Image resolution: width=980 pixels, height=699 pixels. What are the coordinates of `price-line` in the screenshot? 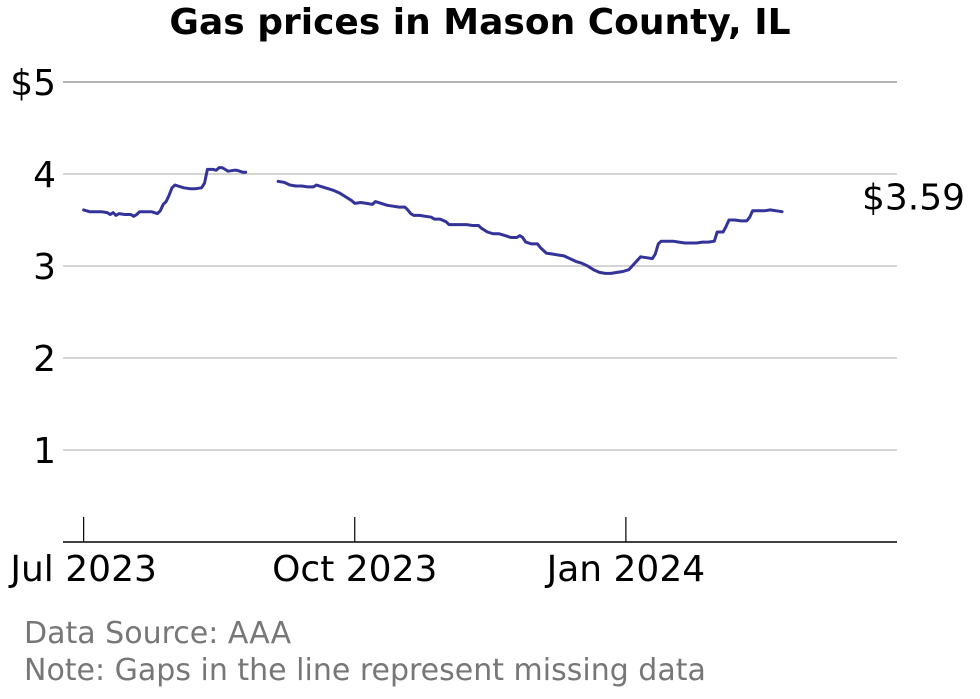 It's located at (433, 220).